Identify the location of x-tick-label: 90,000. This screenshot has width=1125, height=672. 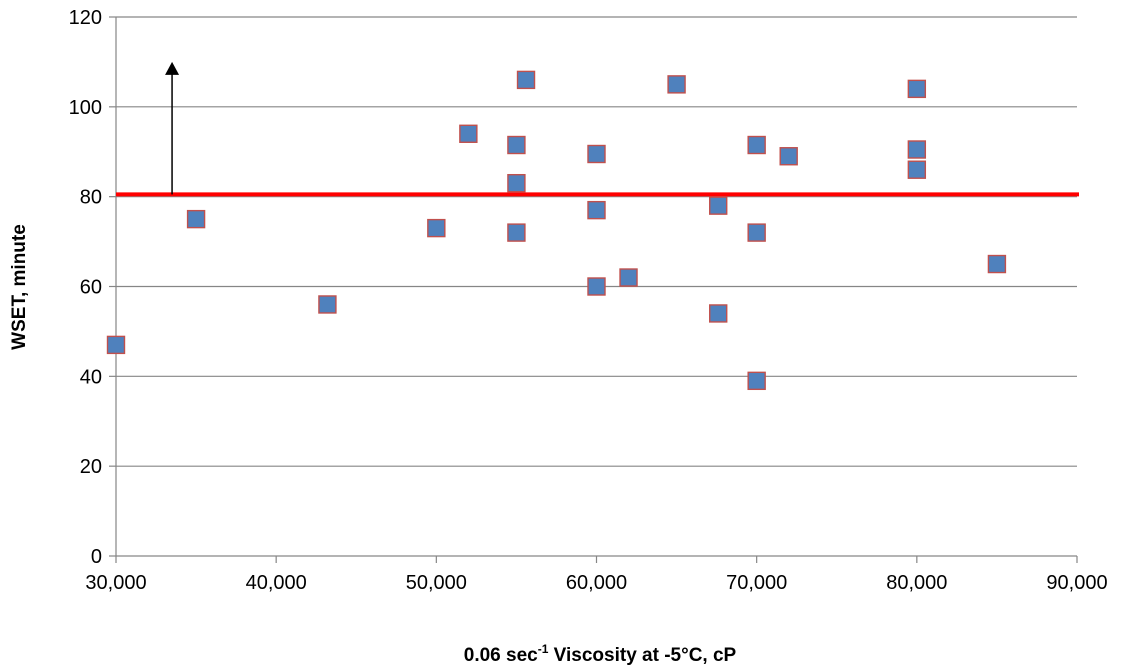
(1076, 583).